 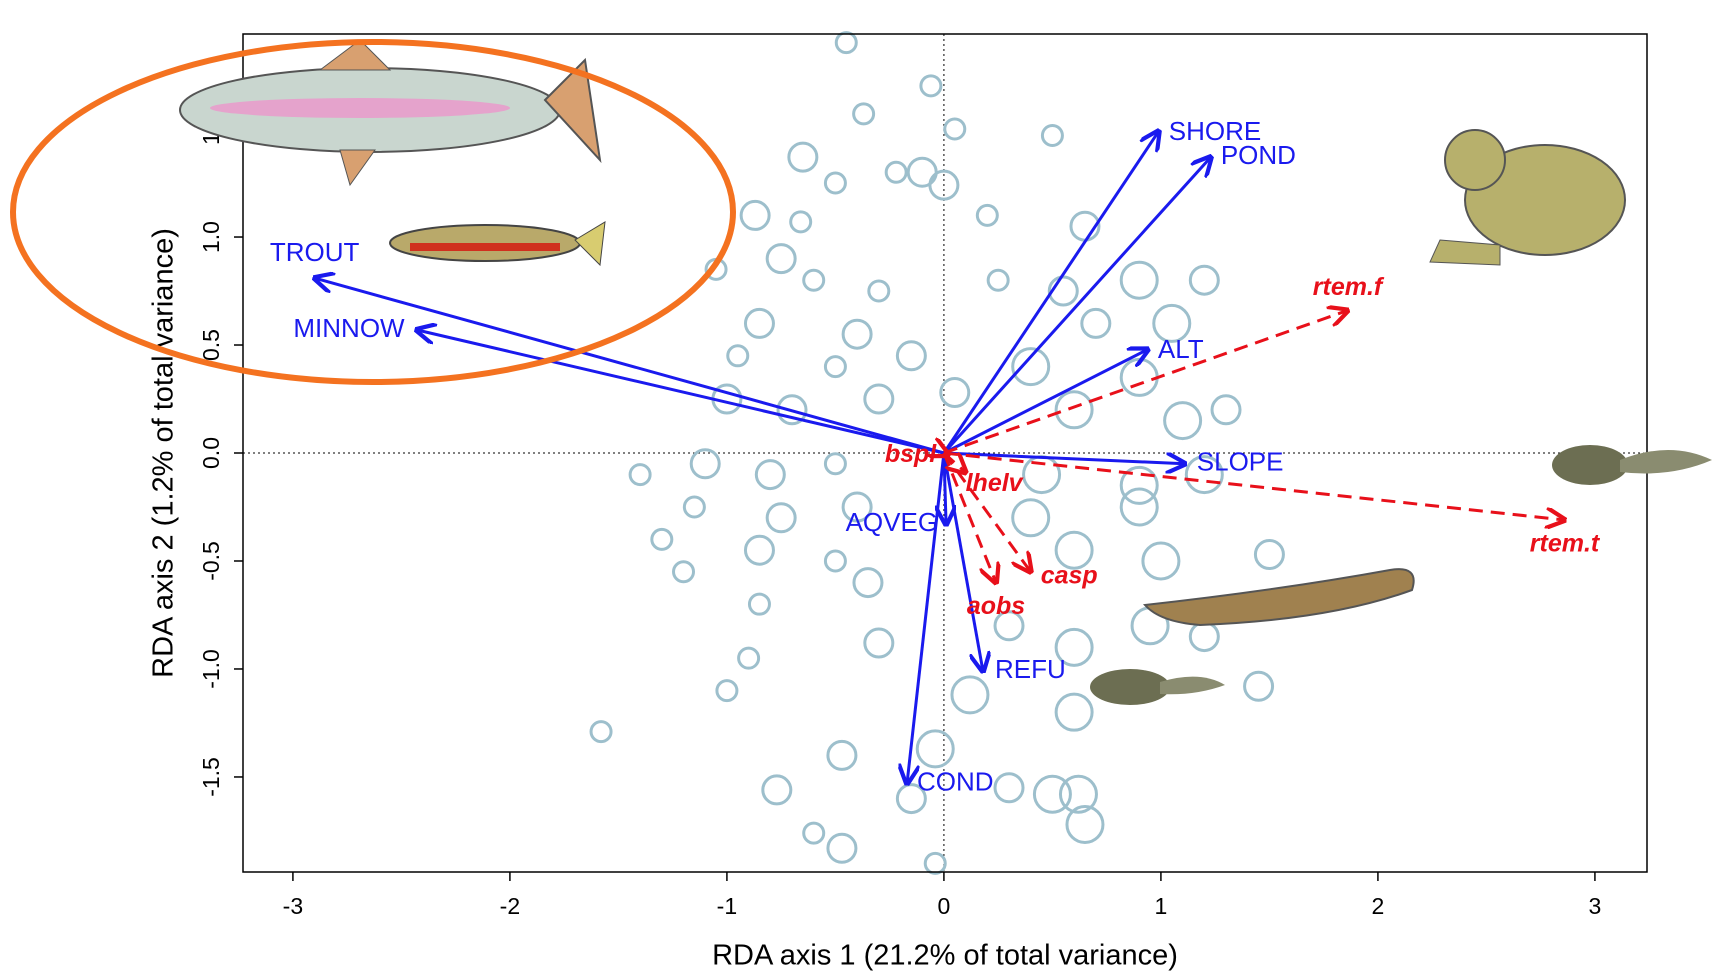 I want to click on y-tick-label: -0.5, so click(x=211, y=561).